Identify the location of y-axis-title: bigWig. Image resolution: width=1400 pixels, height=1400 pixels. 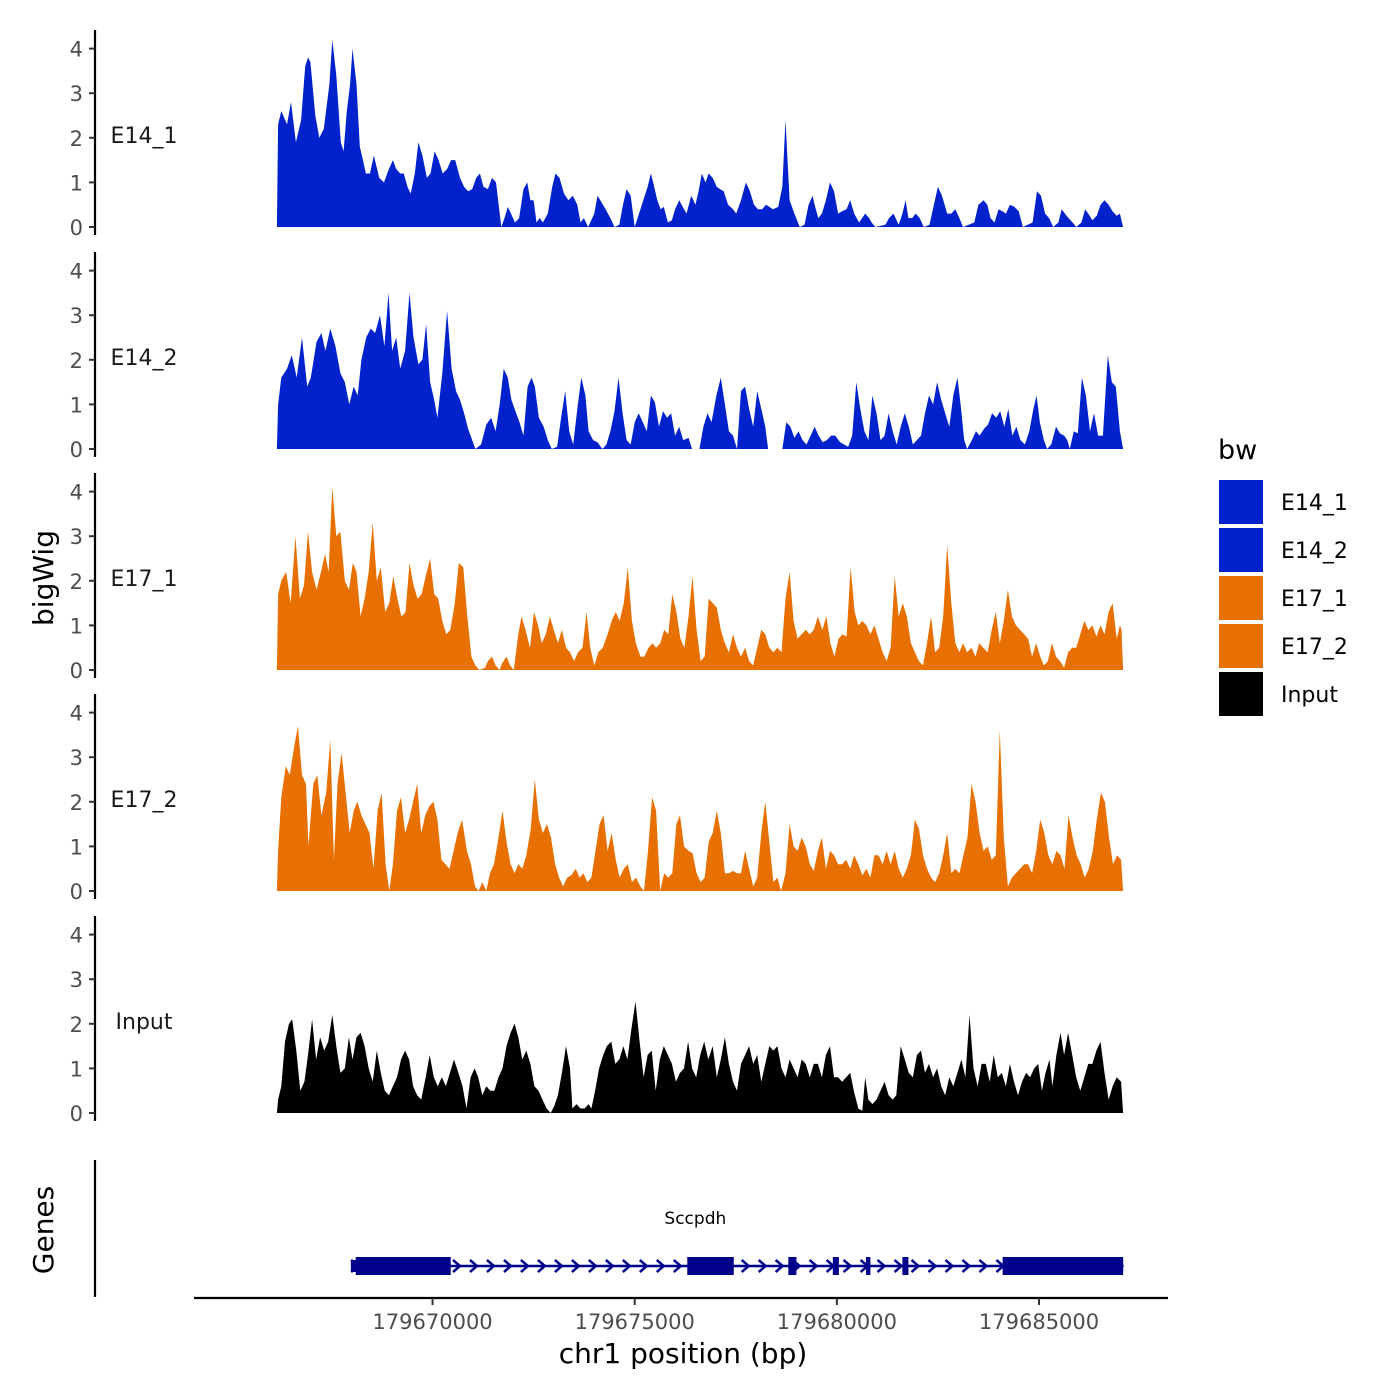
(43, 578).